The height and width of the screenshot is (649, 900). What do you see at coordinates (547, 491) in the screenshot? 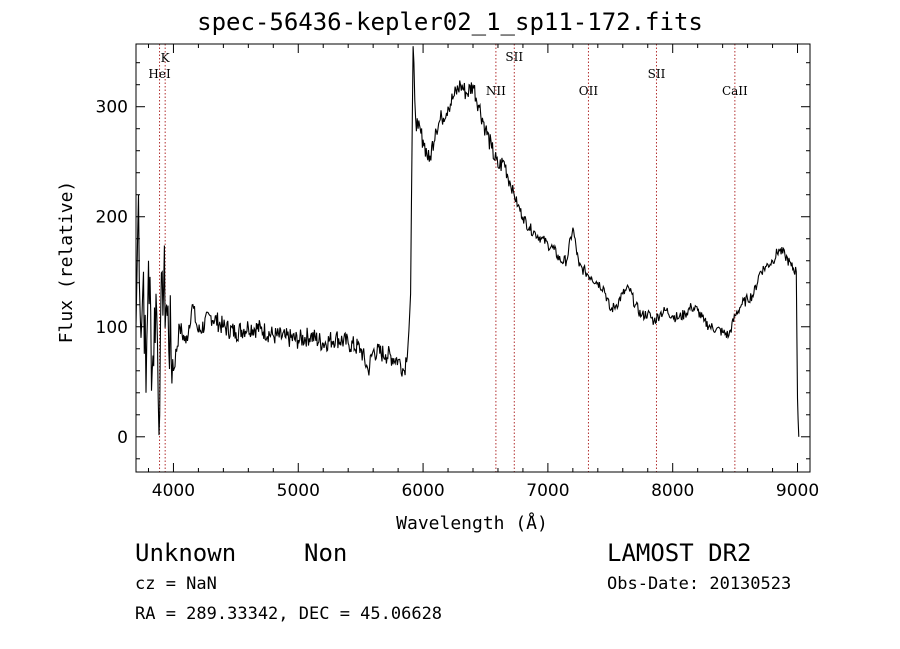
I see `x-tick-label: 7000` at bounding box center [547, 491].